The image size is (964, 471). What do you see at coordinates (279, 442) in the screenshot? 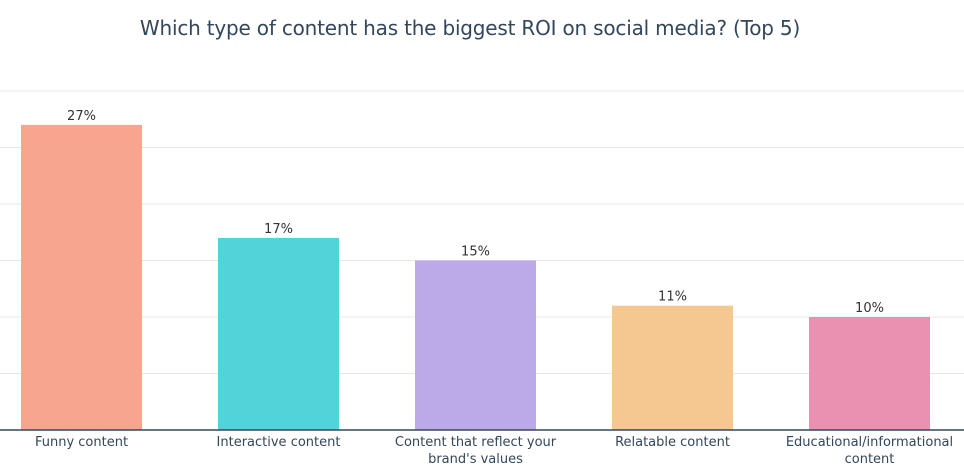
I see `category-label: Interactive content` at bounding box center [279, 442].